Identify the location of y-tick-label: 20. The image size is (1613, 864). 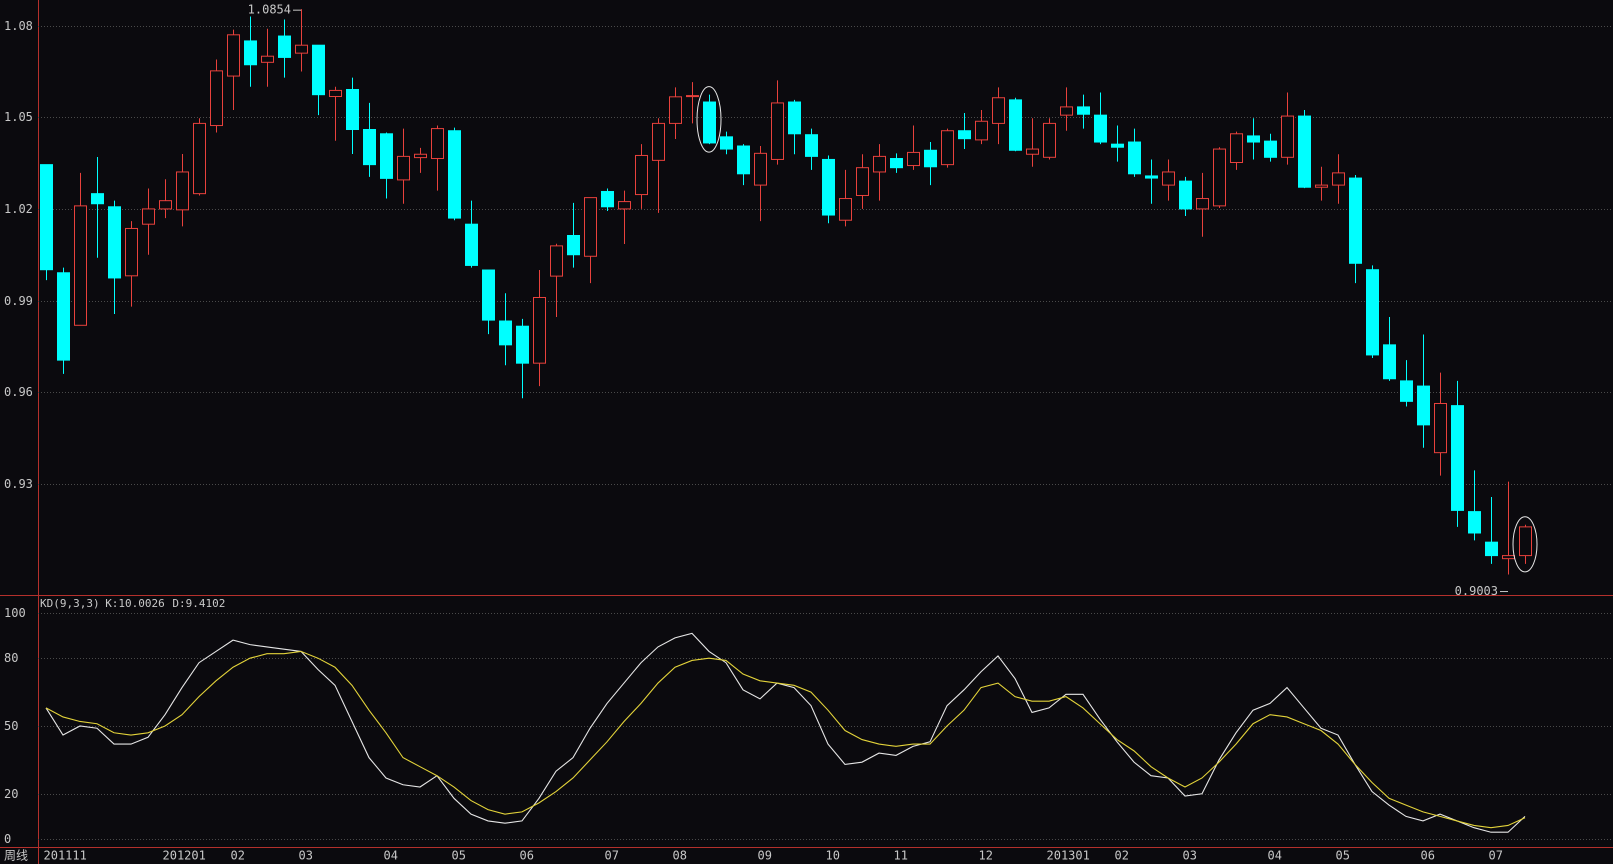
(11, 794).